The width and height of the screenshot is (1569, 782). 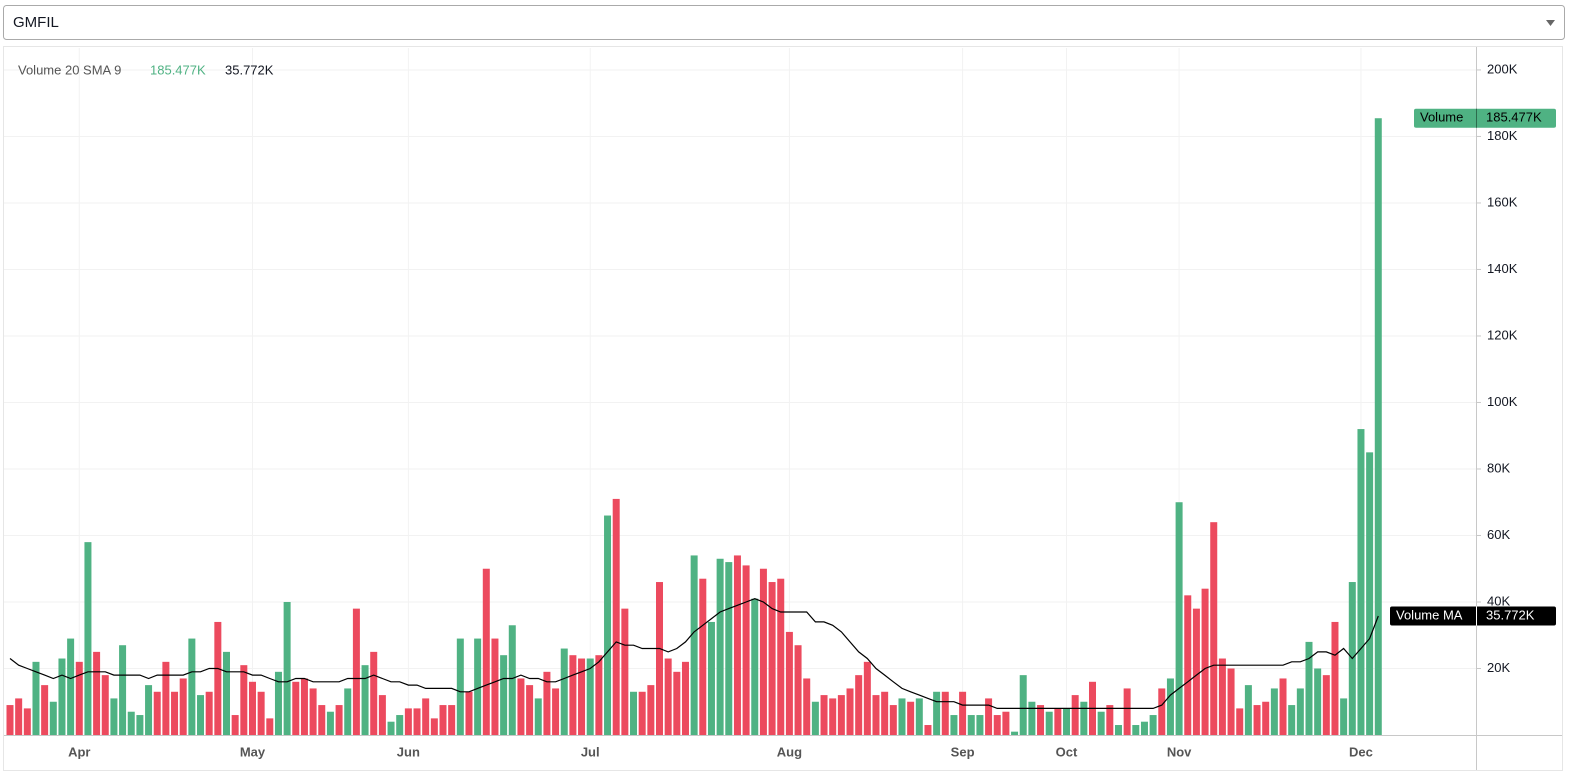 What do you see at coordinates (36, 22) in the screenshot?
I see `dropdown-value: GMFIL` at bounding box center [36, 22].